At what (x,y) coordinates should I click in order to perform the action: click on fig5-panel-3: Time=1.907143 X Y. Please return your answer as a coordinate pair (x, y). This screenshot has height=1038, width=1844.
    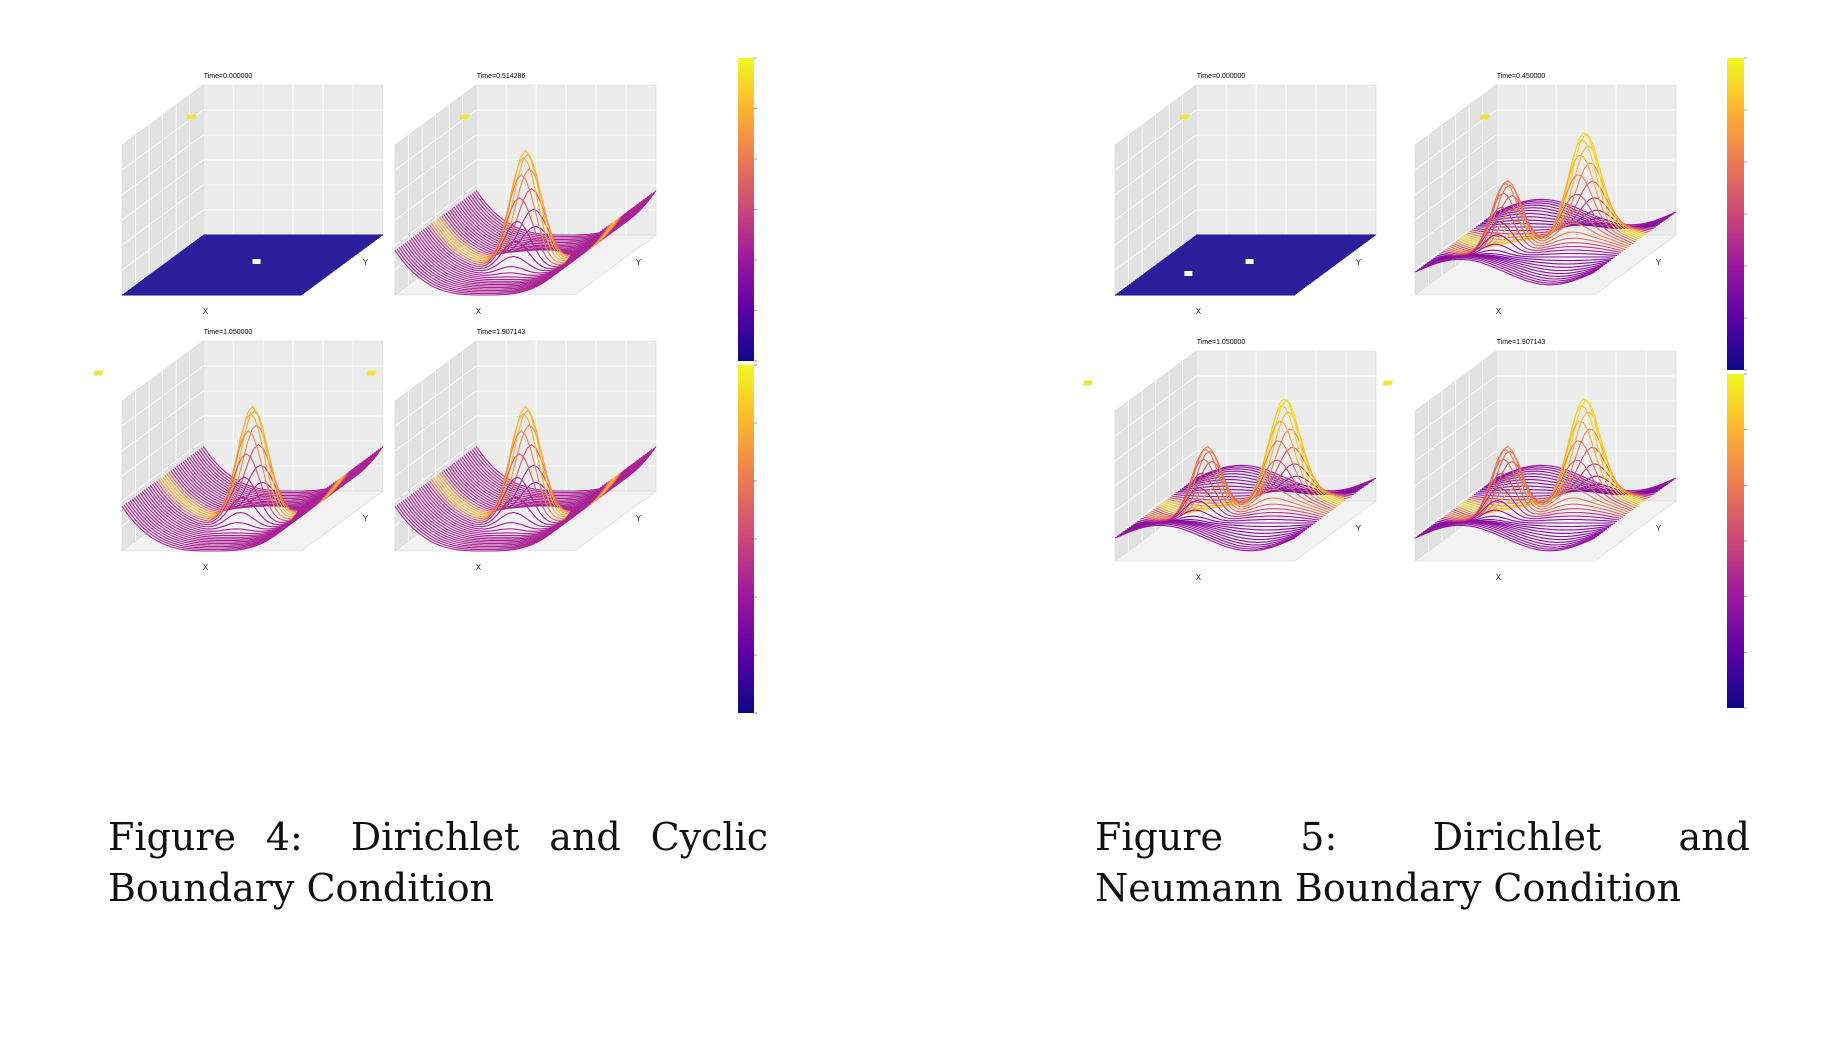
    Looking at the image, I should click on (1529, 460).